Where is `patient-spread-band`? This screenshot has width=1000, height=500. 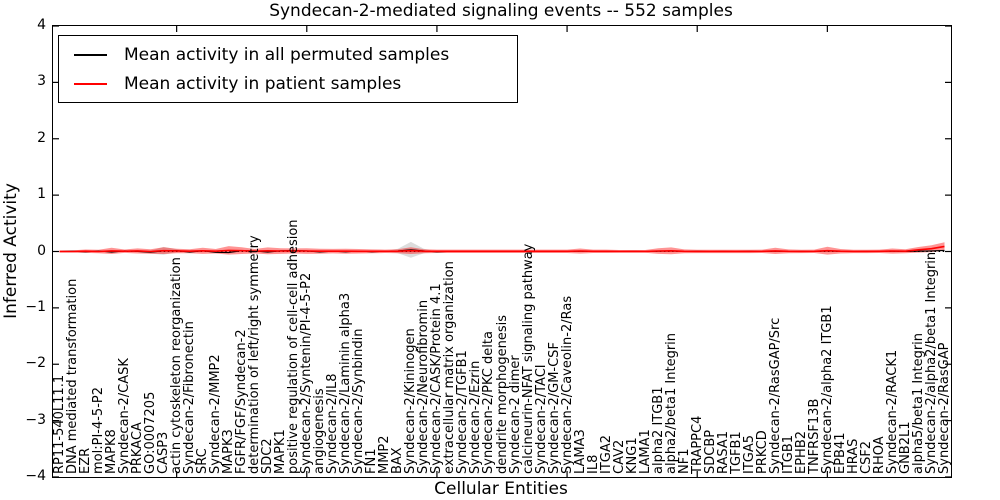
patient-spread-band is located at coordinates (502, 248).